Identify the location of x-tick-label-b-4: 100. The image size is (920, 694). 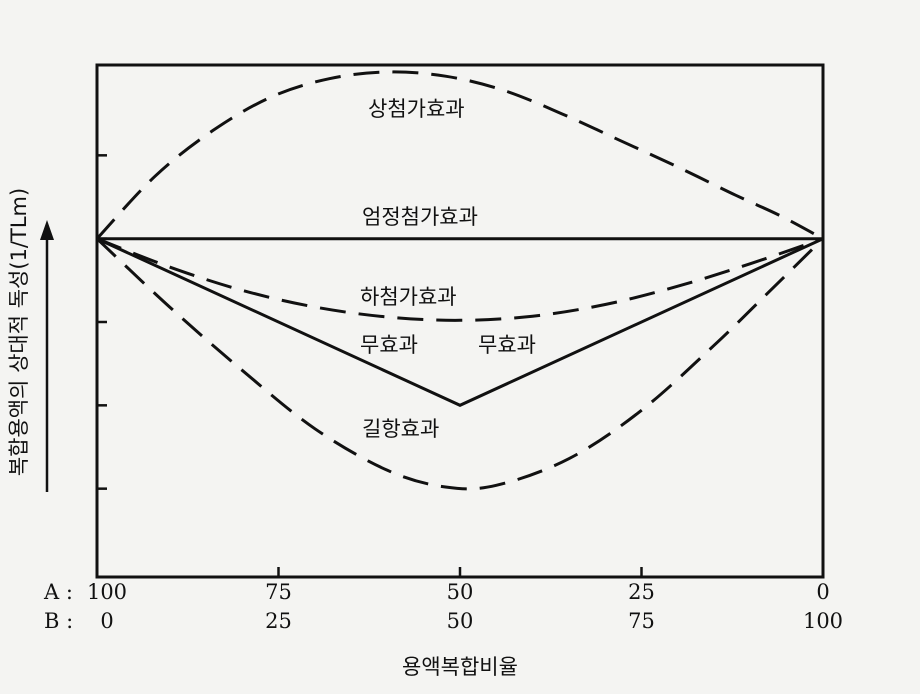
(823, 621).